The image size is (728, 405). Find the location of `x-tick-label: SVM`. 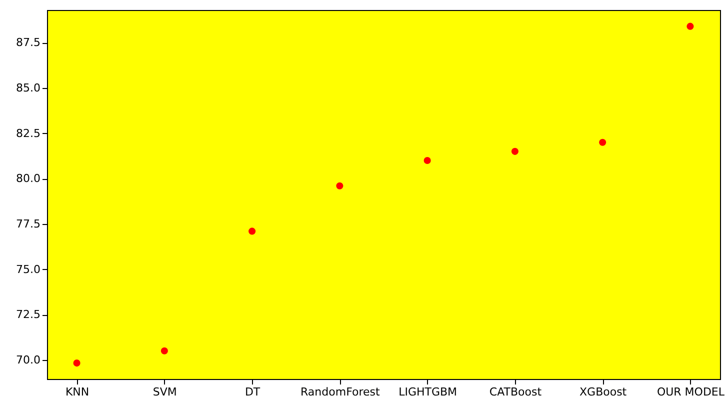

x-tick-label: SVM is located at coordinates (164, 392).